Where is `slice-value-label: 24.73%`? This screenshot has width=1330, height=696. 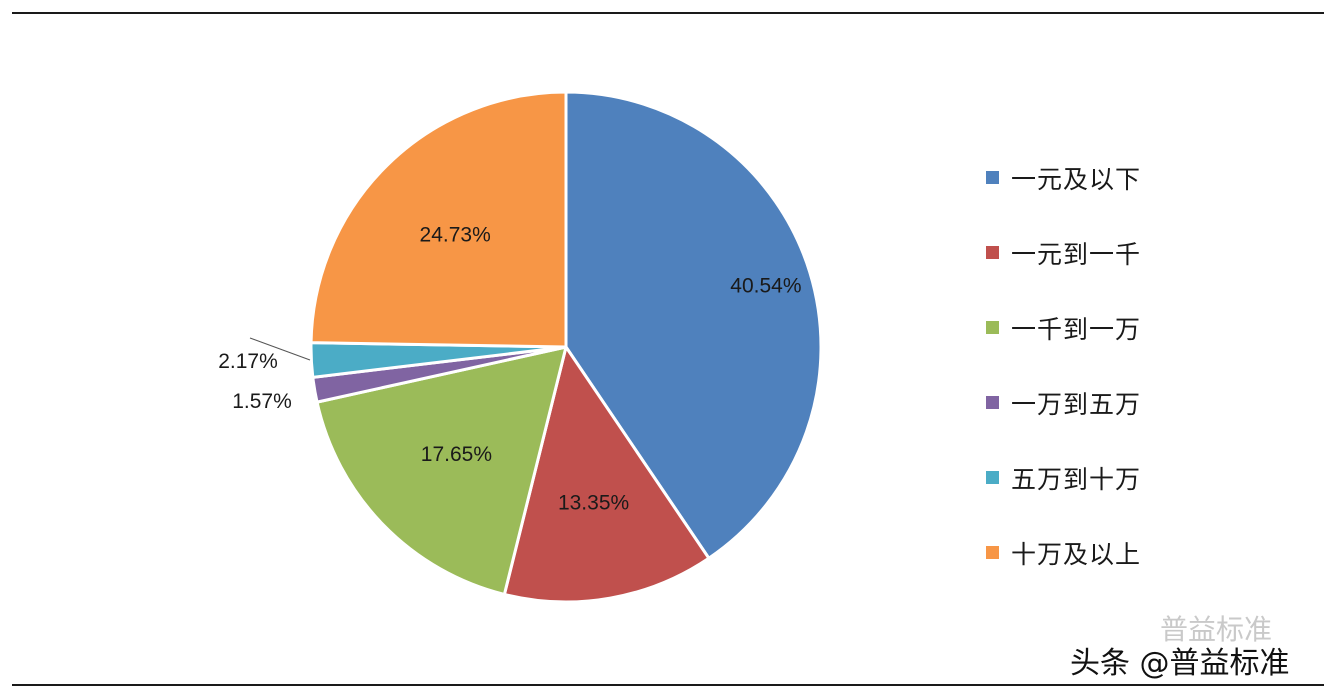
slice-value-label: 24.73% is located at coordinates (455, 234).